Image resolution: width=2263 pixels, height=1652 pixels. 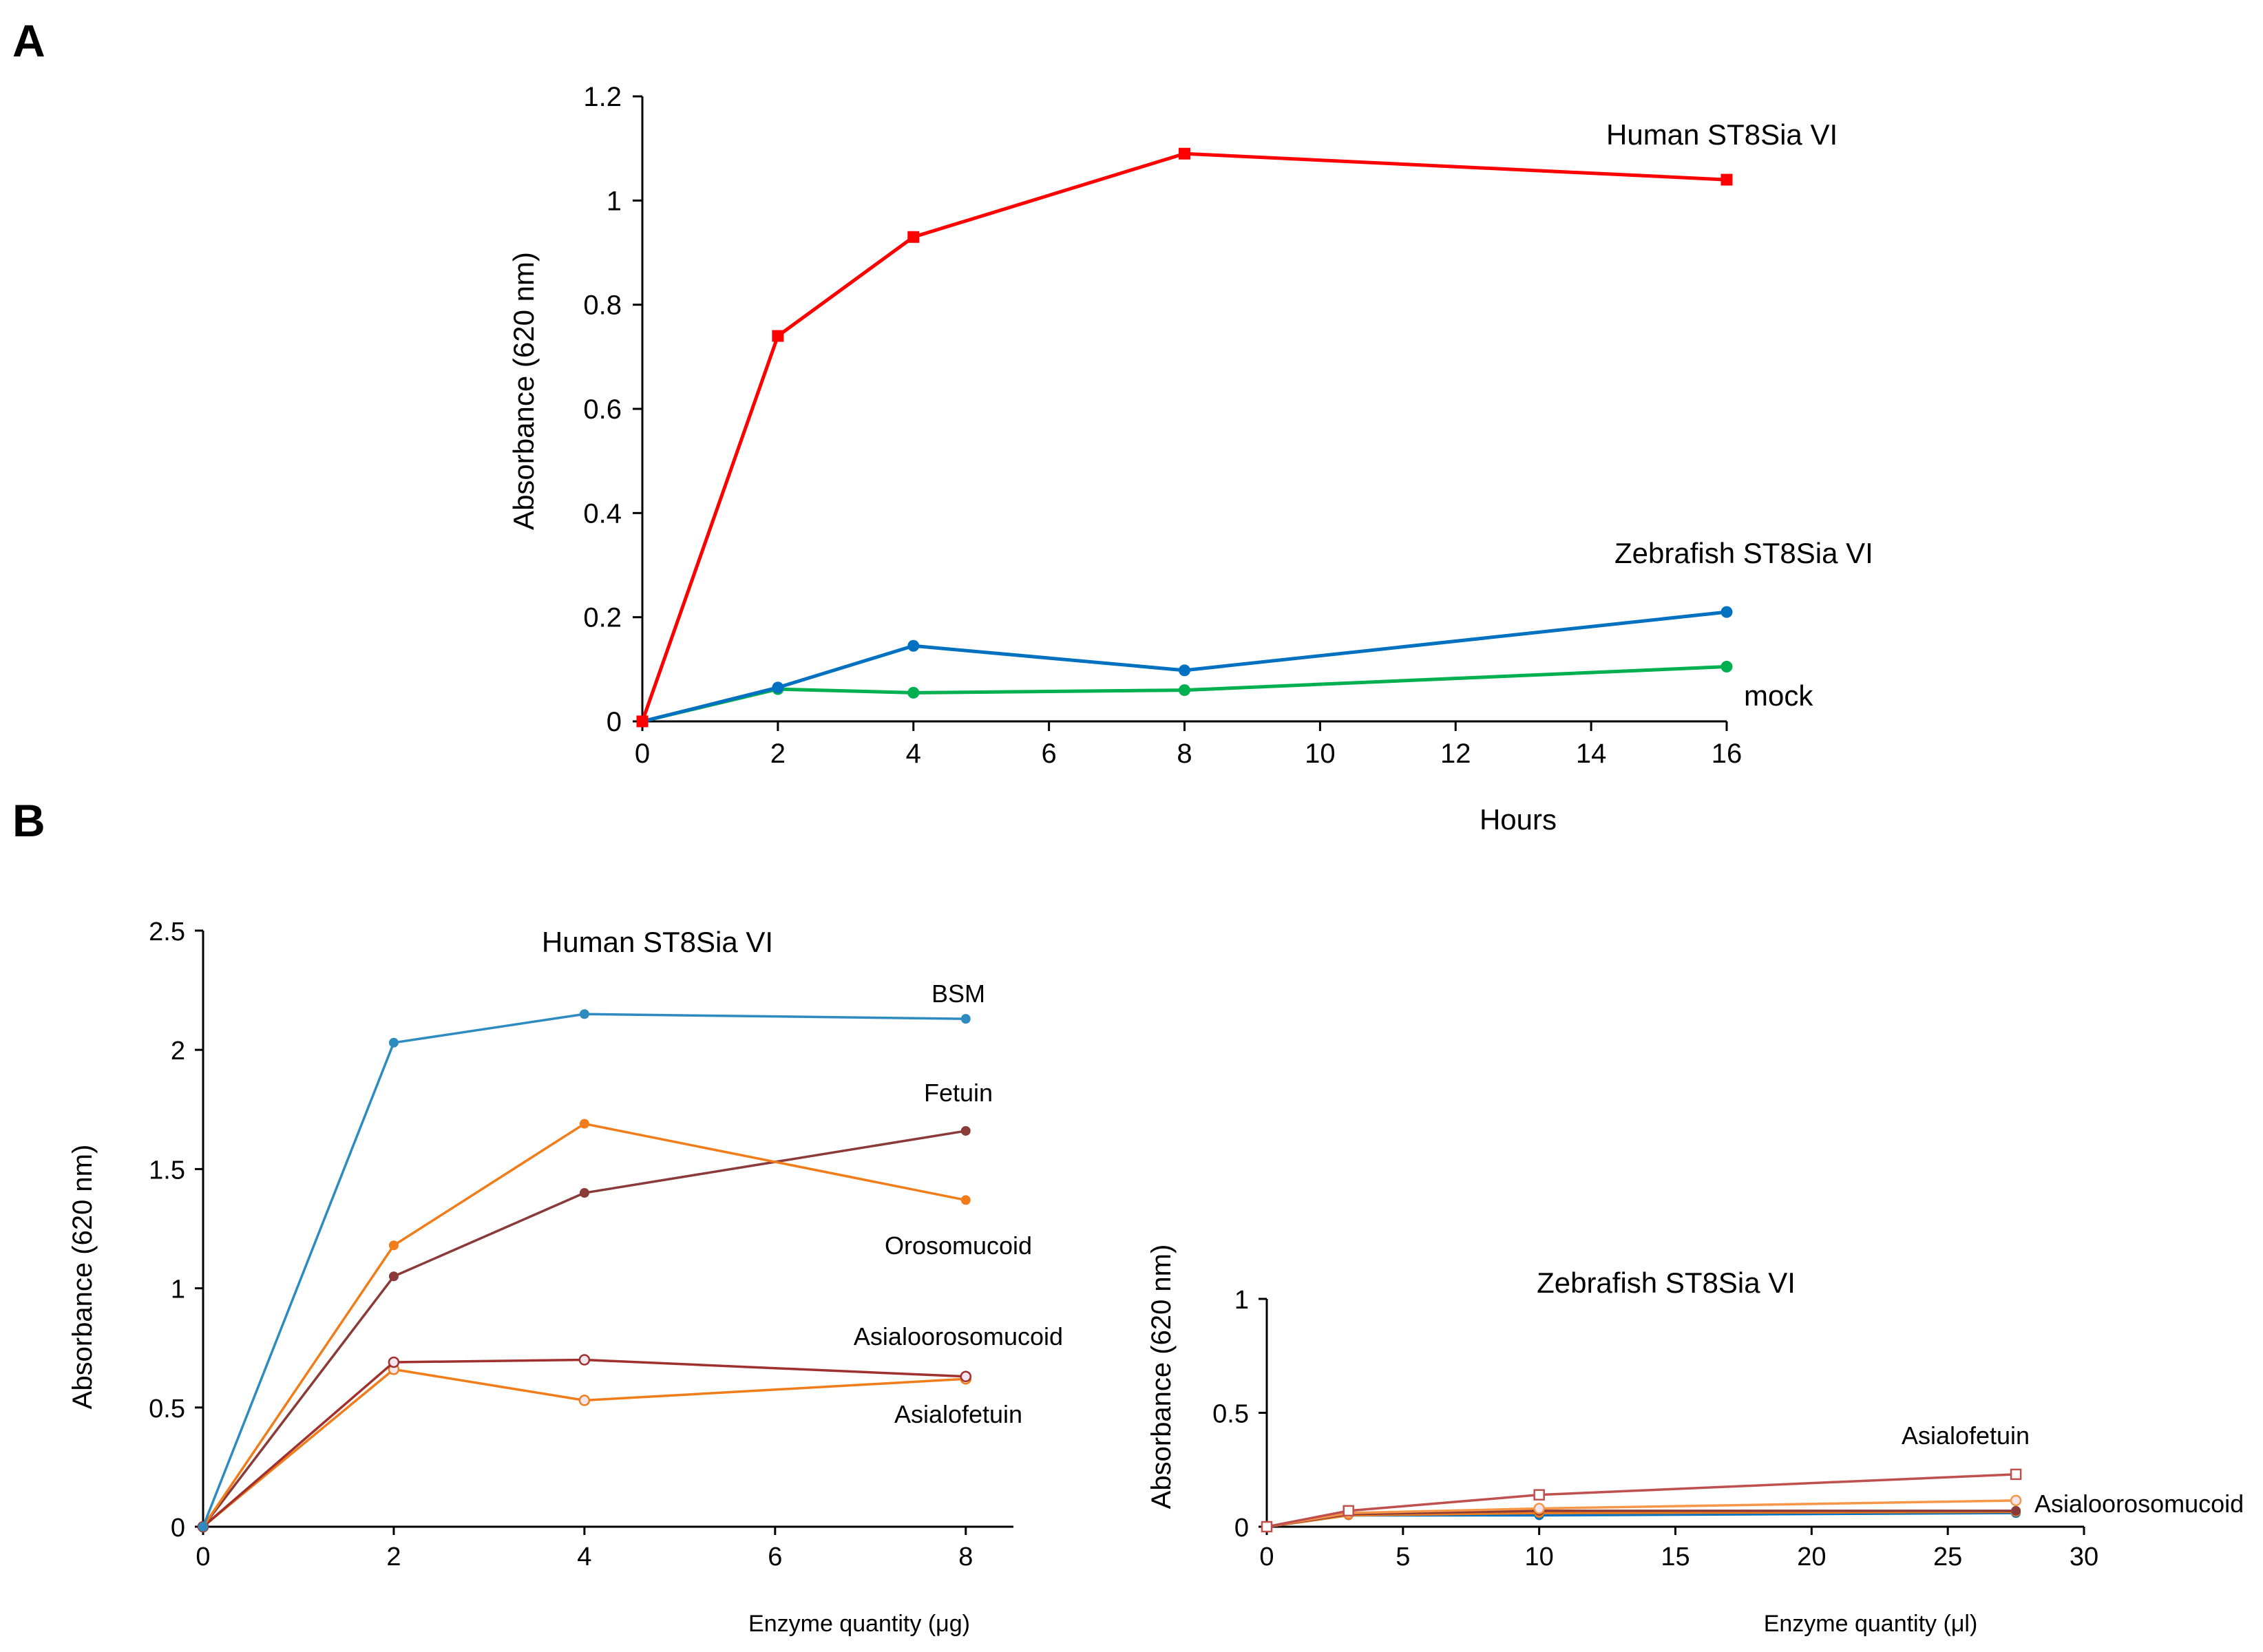 I want to click on chart-b-zebrafish-label-asialoorosomucoid: Asialoorosomucoid, so click(x=2139, y=1504).